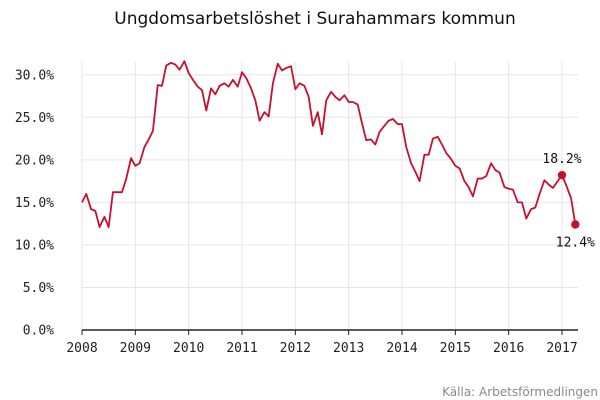 Image resolution: width=600 pixels, height=400 pixels. Describe the element at coordinates (34, 203) in the screenshot. I see `y-tick-label: 15.0%` at that location.